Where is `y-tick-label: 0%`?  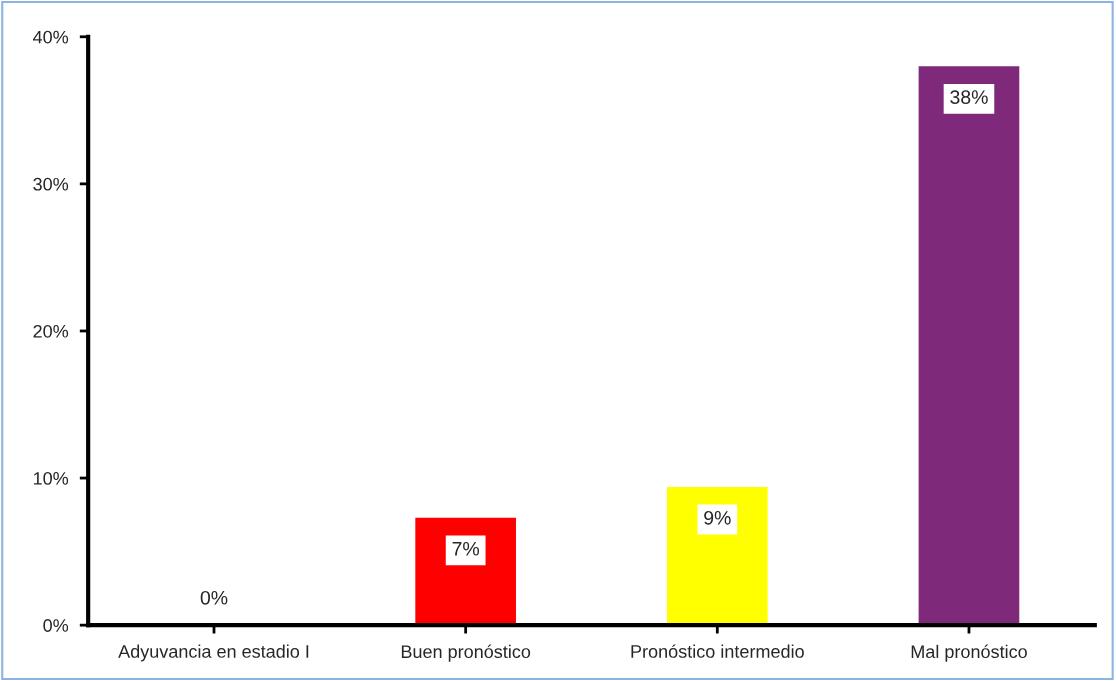 y-tick-label: 0% is located at coordinates (56, 625).